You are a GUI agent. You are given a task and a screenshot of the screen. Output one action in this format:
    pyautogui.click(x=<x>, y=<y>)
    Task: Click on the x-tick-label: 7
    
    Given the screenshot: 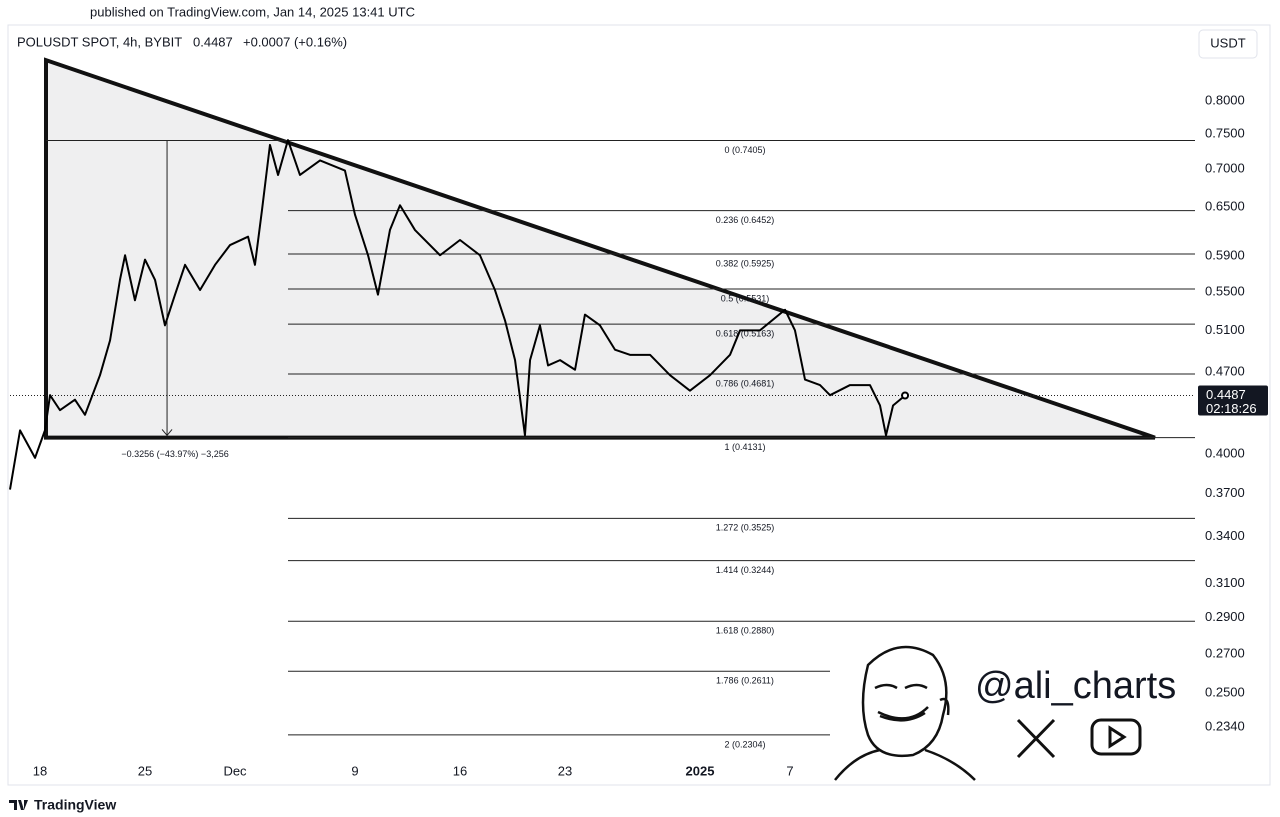 What is the action you would take?
    pyautogui.click(x=789, y=770)
    